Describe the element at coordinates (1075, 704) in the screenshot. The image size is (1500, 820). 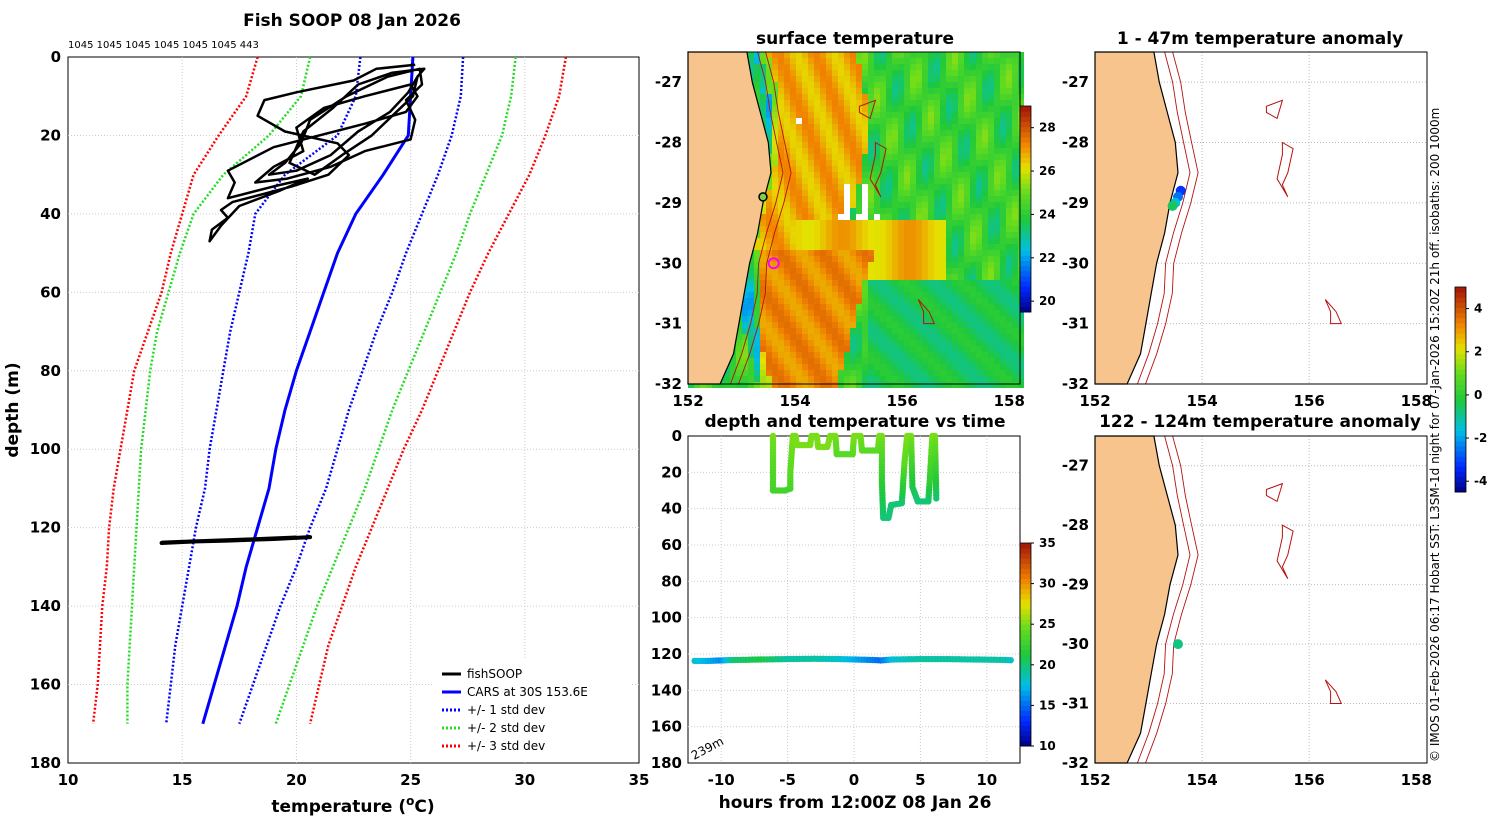
I see `an2-lat--31: -31` at that location.